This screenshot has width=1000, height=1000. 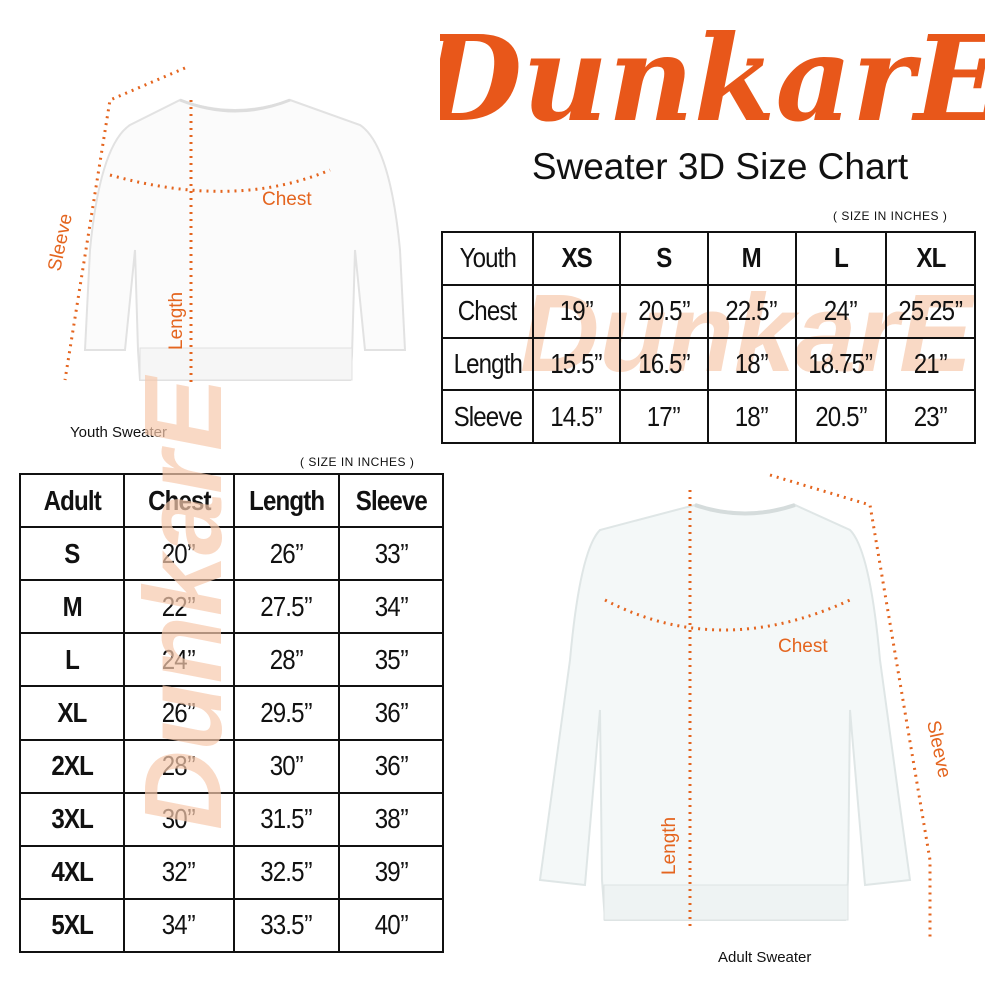 What do you see at coordinates (72, 554) in the screenshot?
I see `row-label-cell: S` at bounding box center [72, 554].